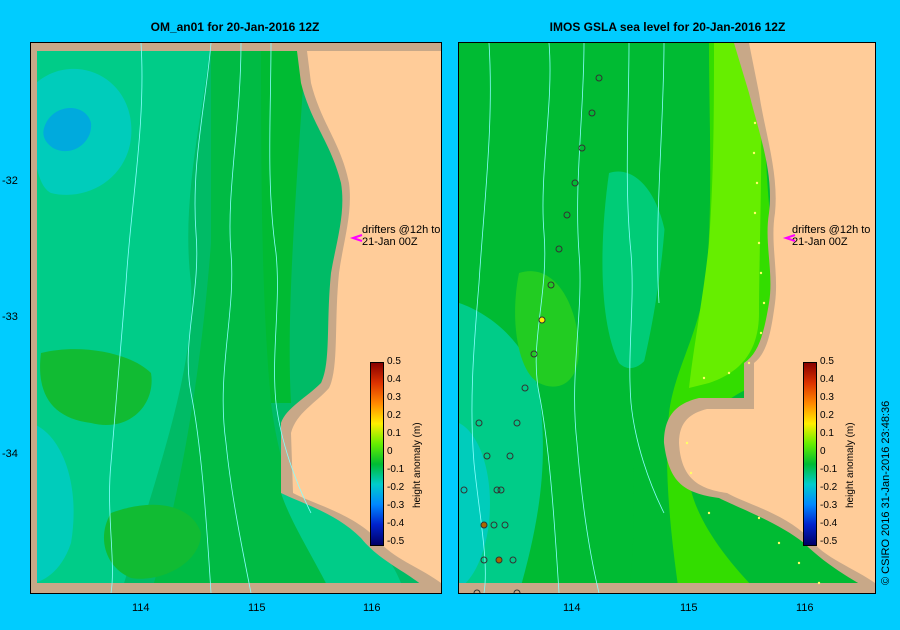 This screenshot has width=900, height=630. I want to click on right-coastal-dots, so click(753, 353).